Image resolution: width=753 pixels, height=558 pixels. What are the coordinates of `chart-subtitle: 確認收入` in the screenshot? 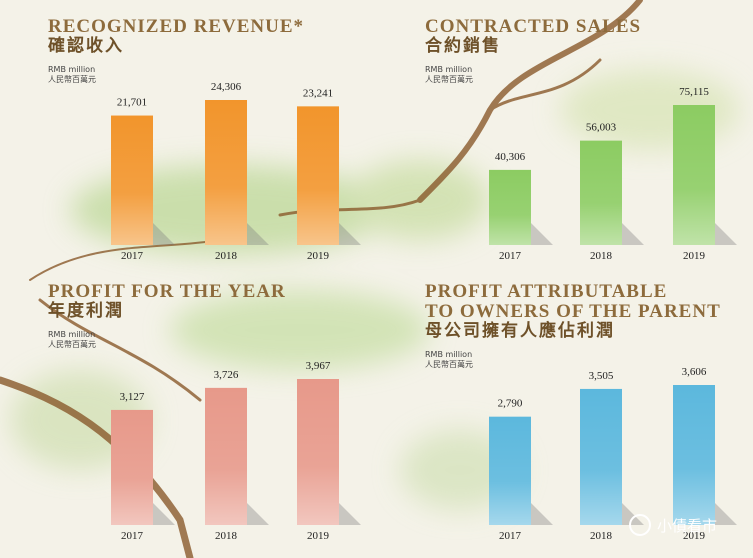 It's located at (86, 45).